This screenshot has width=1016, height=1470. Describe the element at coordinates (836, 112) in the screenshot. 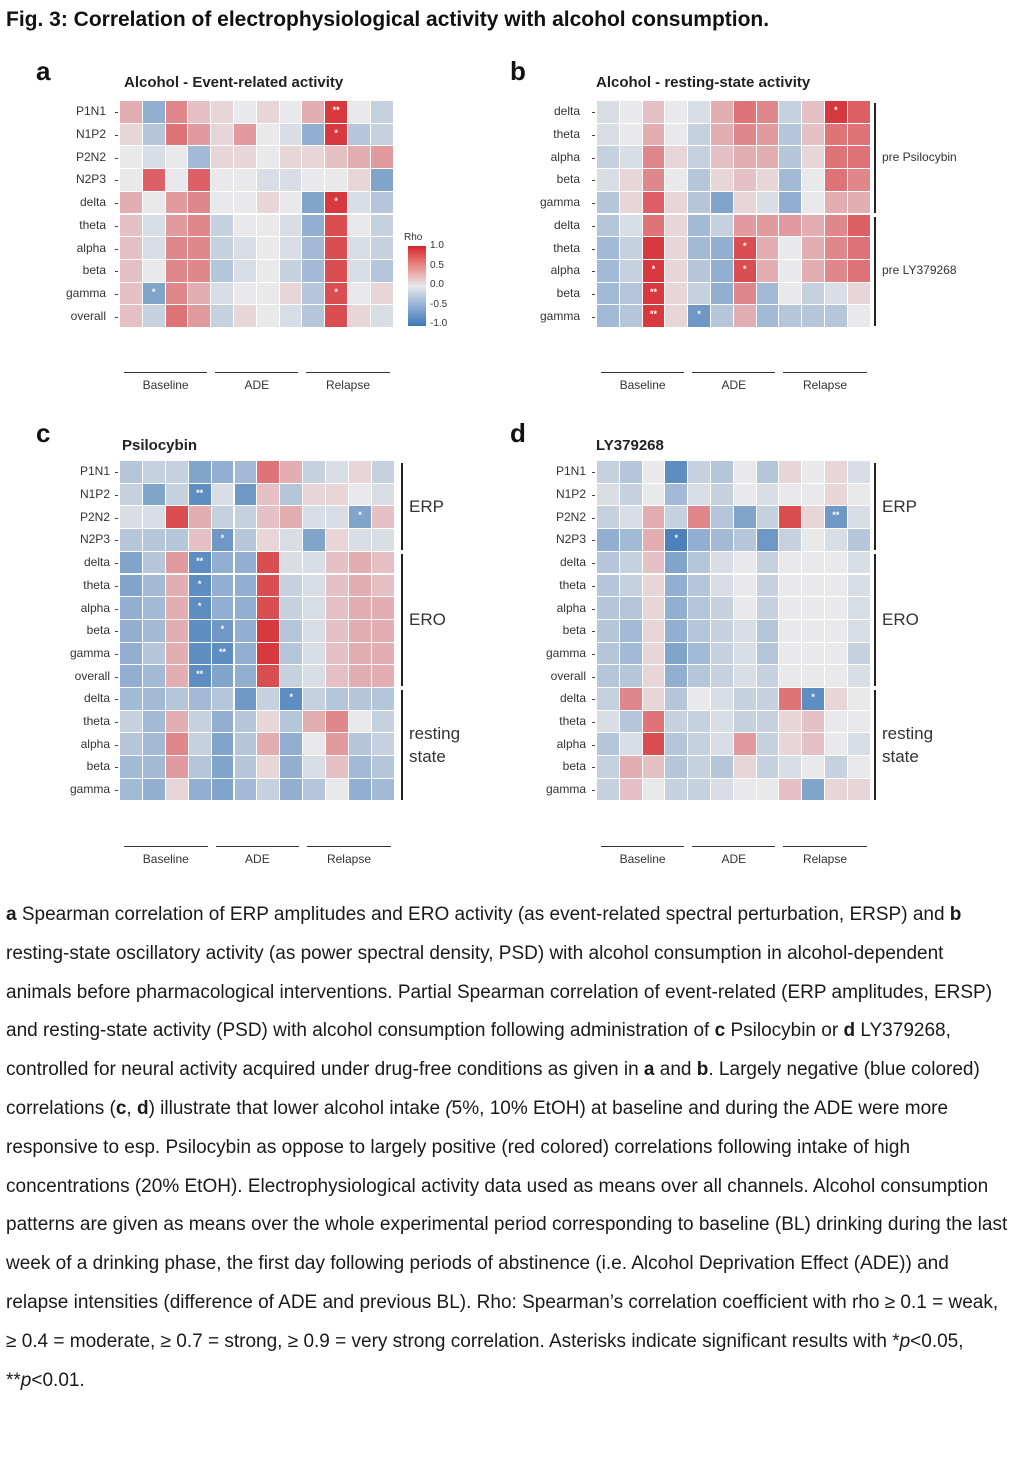

I see `heatmap-cell: *` at that location.